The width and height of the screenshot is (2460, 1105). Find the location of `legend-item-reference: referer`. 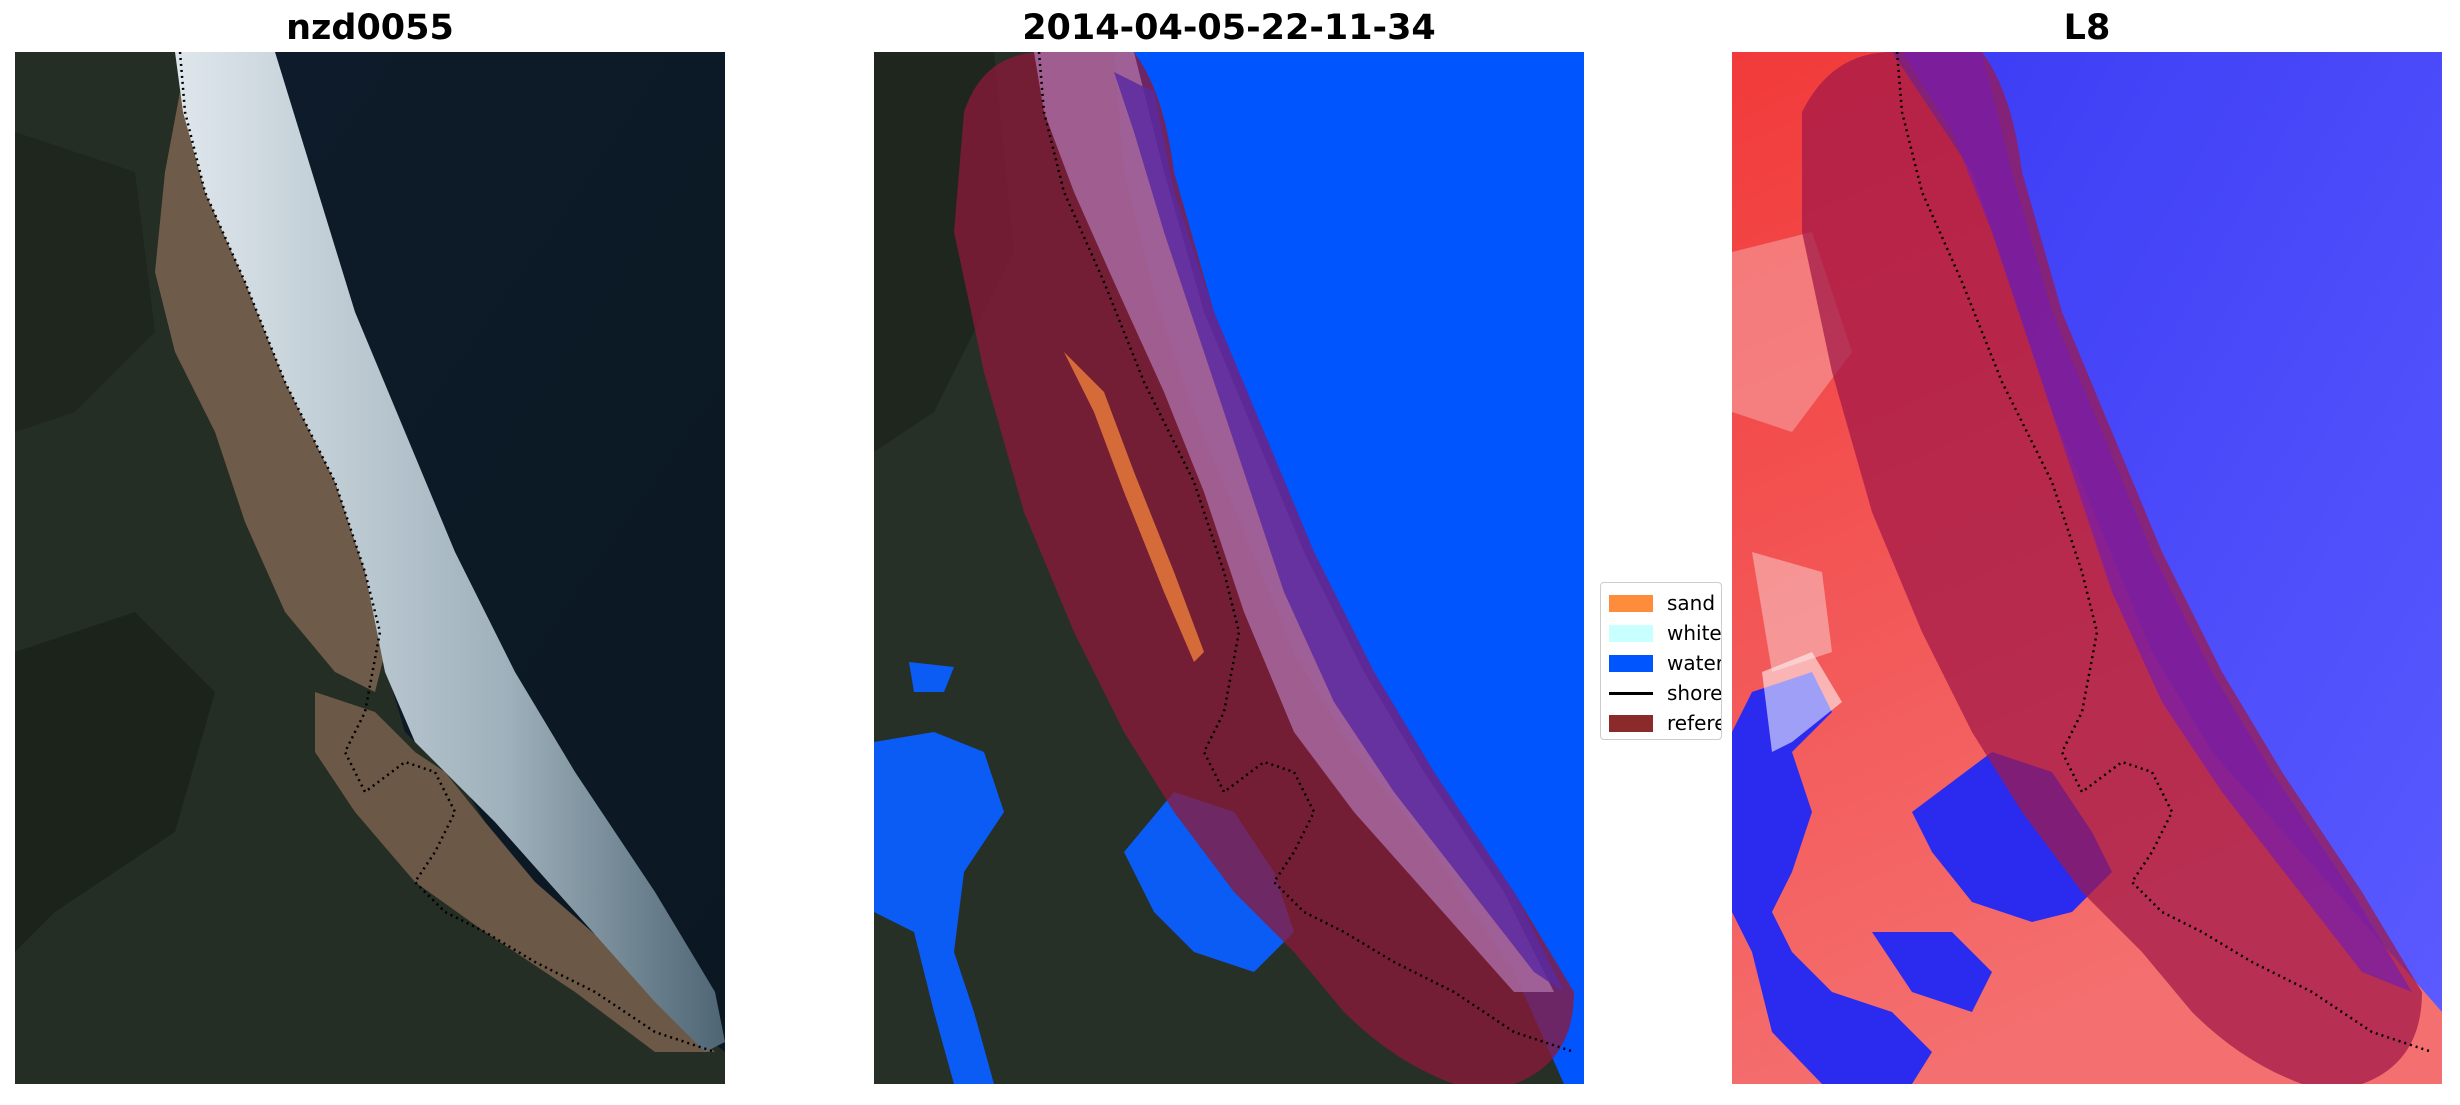

legend-item-reference: referer is located at coordinates (1665, 722).